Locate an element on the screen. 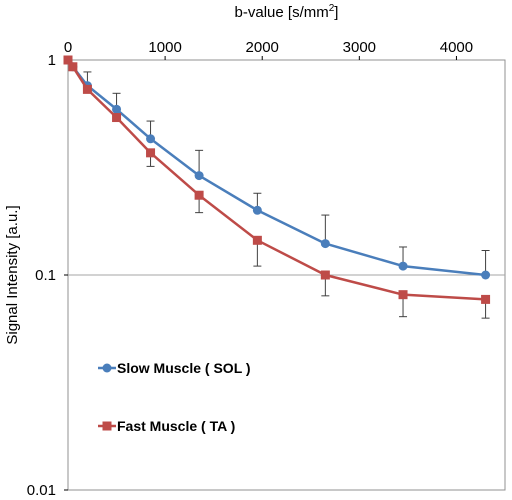 The width and height of the screenshot is (512, 500). x-axis-title: b-value [s/mm2] is located at coordinates (287, 12).